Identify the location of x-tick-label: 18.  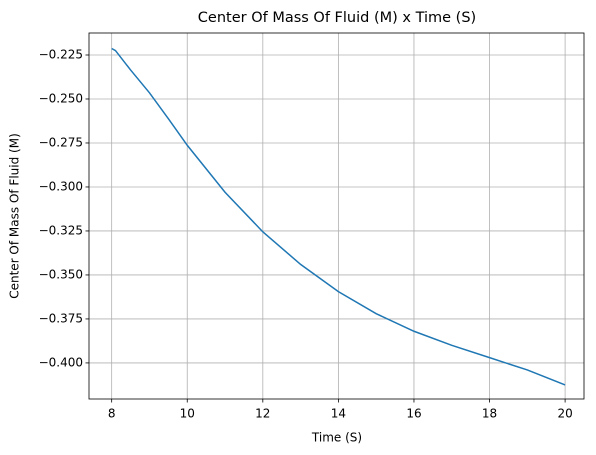
(489, 414).